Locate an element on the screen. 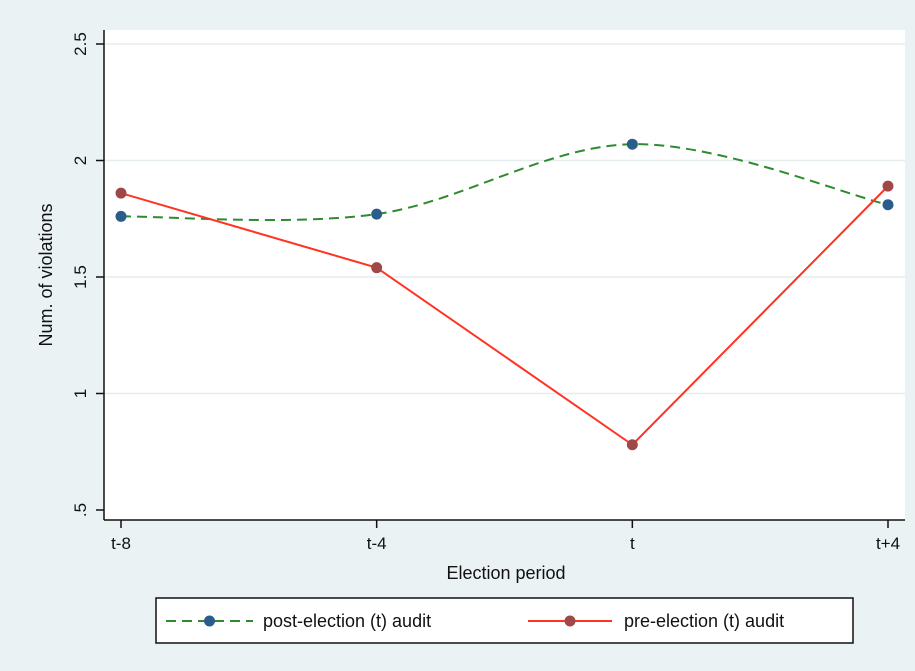 This screenshot has height=671, width=915. y-tick-label: 1.5 is located at coordinates (80, 277).